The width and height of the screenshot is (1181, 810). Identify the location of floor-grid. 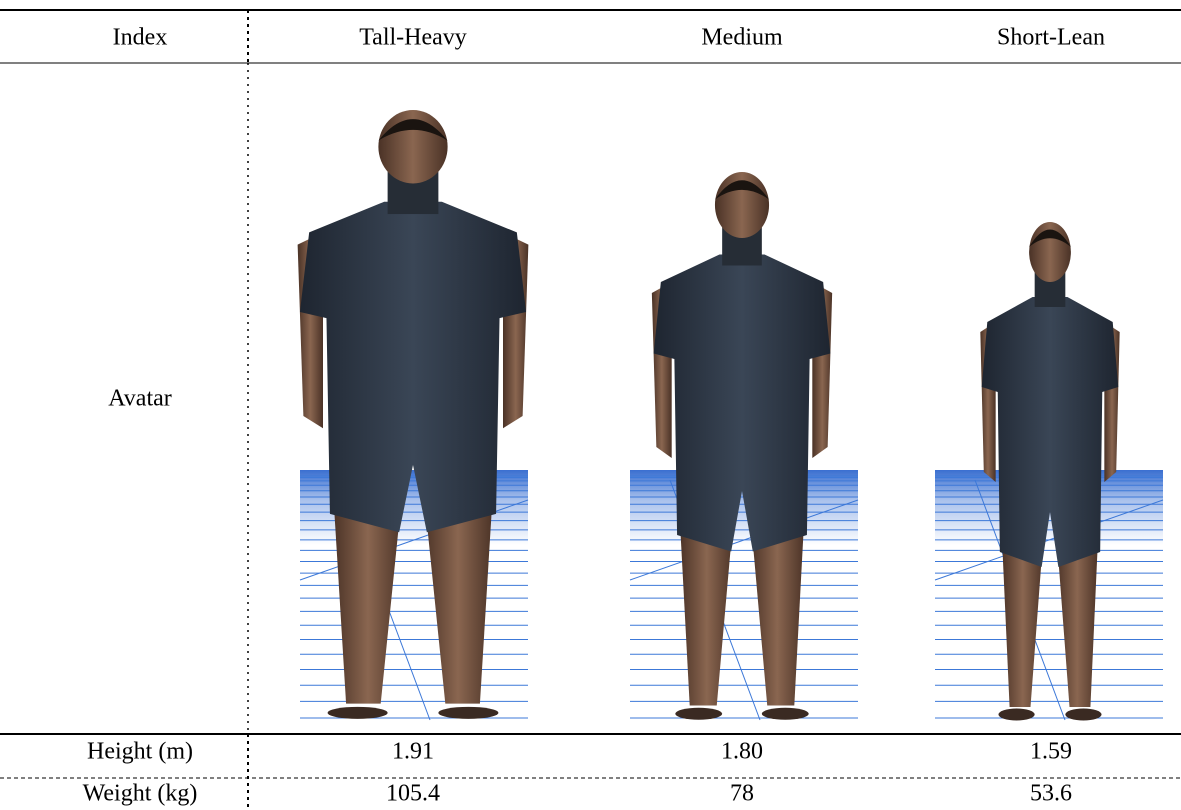
(744, 595).